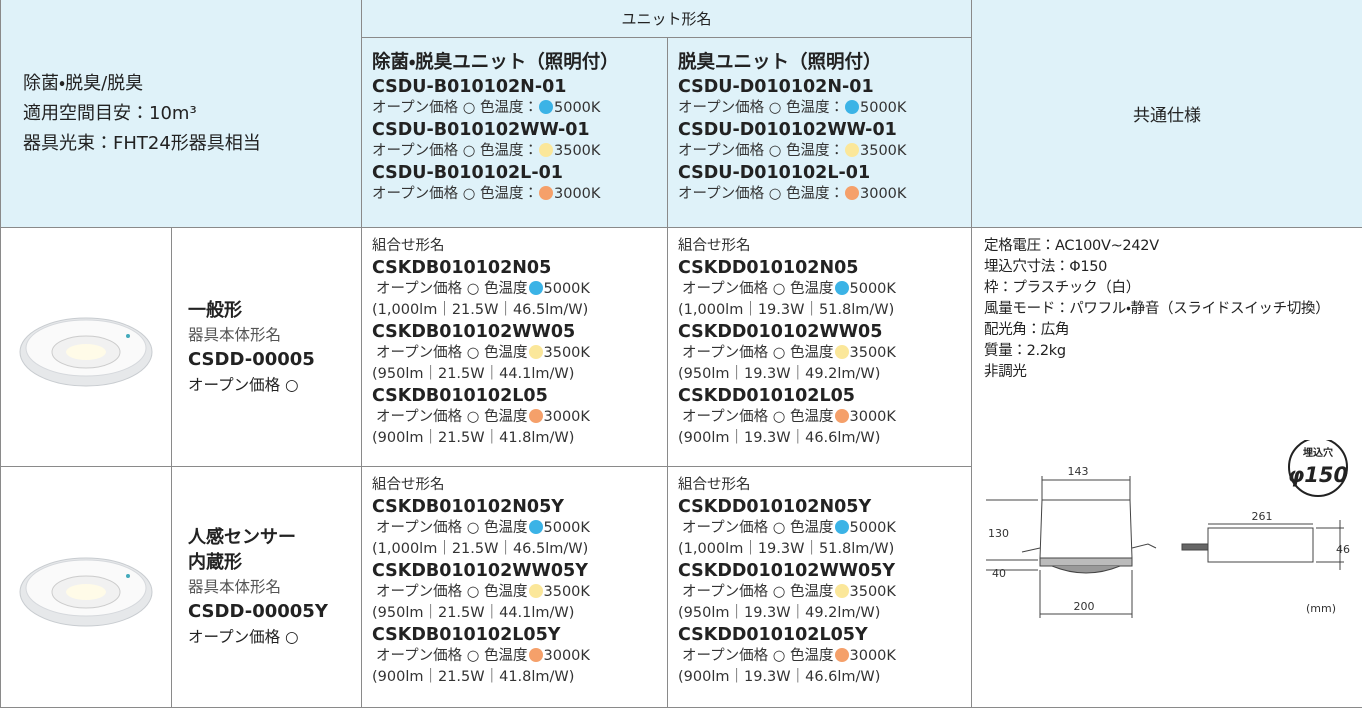 The image size is (1362, 708). What do you see at coordinates (1062, 288) in the screenshot?
I see `spec-line: 枠：プラスチック（白）` at bounding box center [1062, 288].